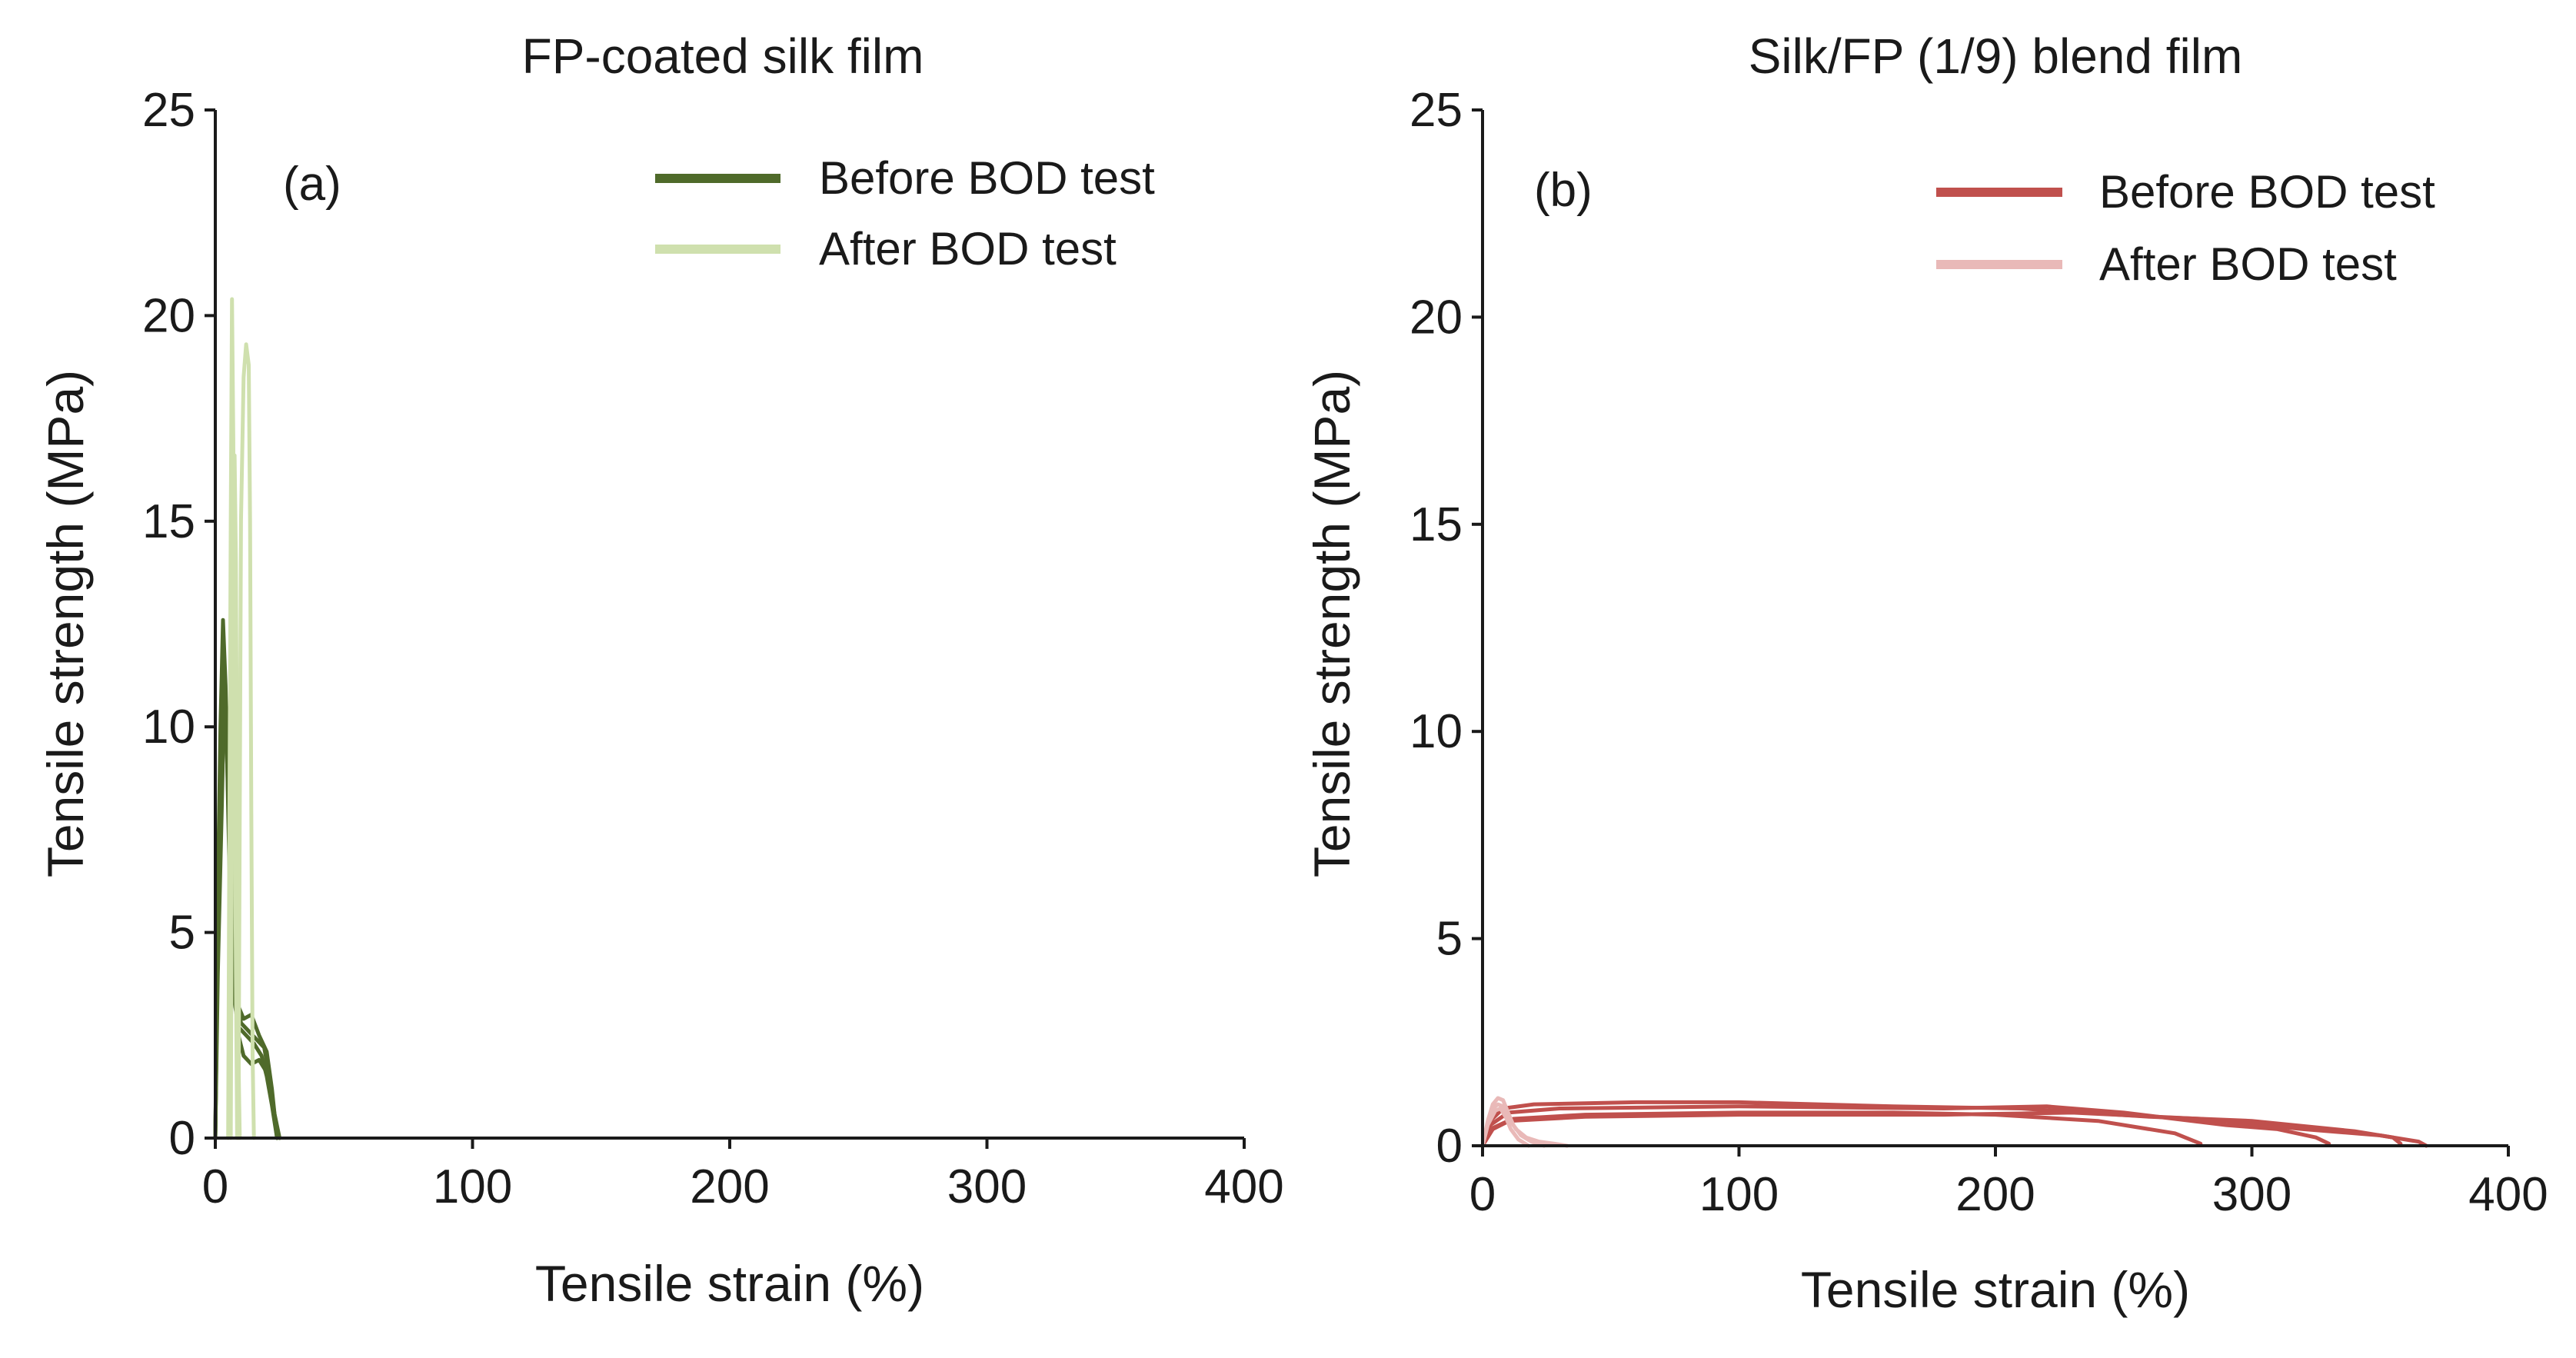 Image resolution: width=2576 pixels, height=1358 pixels. Describe the element at coordinates (723, 56) in the screenshot. I see `chart-title: FP-coated silk film` at that location.